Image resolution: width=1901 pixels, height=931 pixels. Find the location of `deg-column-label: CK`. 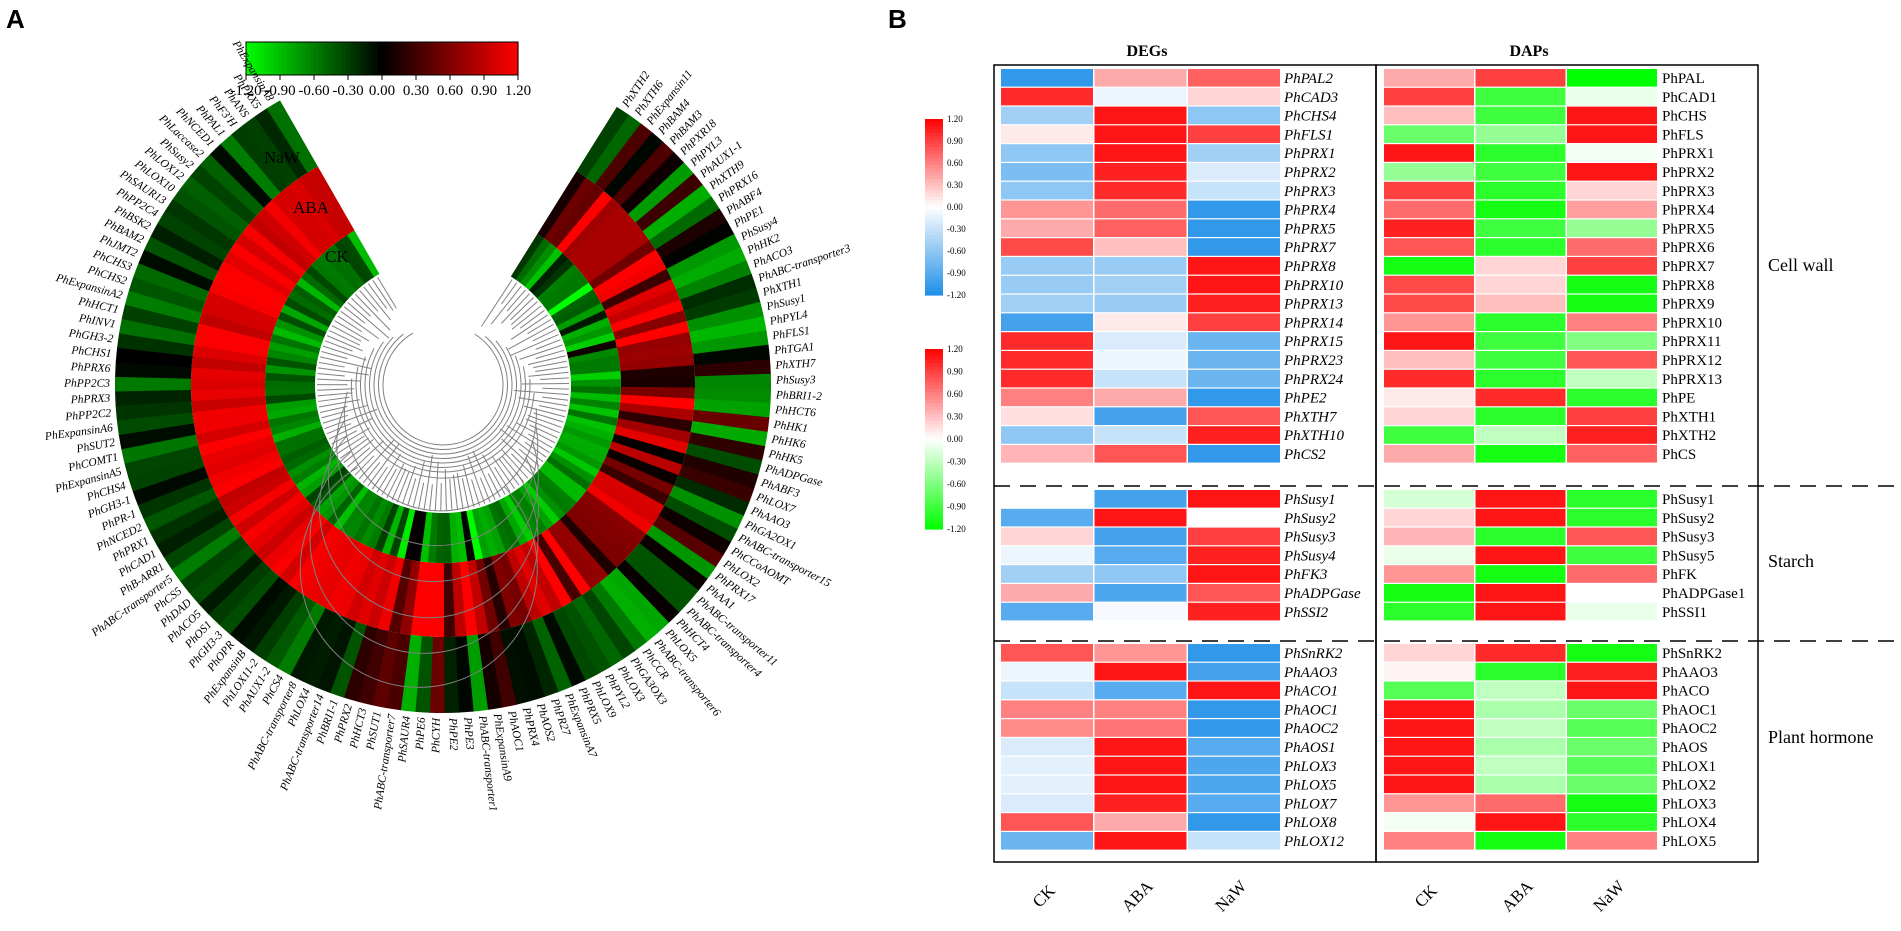

deg-column-label: CK is located at coordinates (1044, 896).